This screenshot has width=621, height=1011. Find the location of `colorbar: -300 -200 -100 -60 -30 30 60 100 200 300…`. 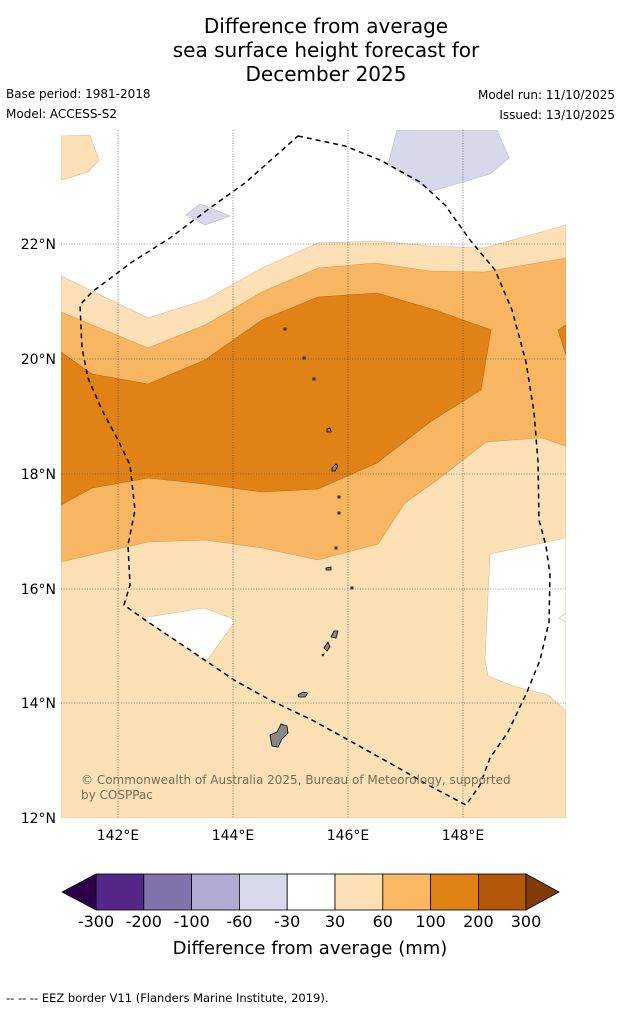

colorbar: -300 -200 -100 -60 -30 30 60 100 200 300… is located at coordinates (310, 916).